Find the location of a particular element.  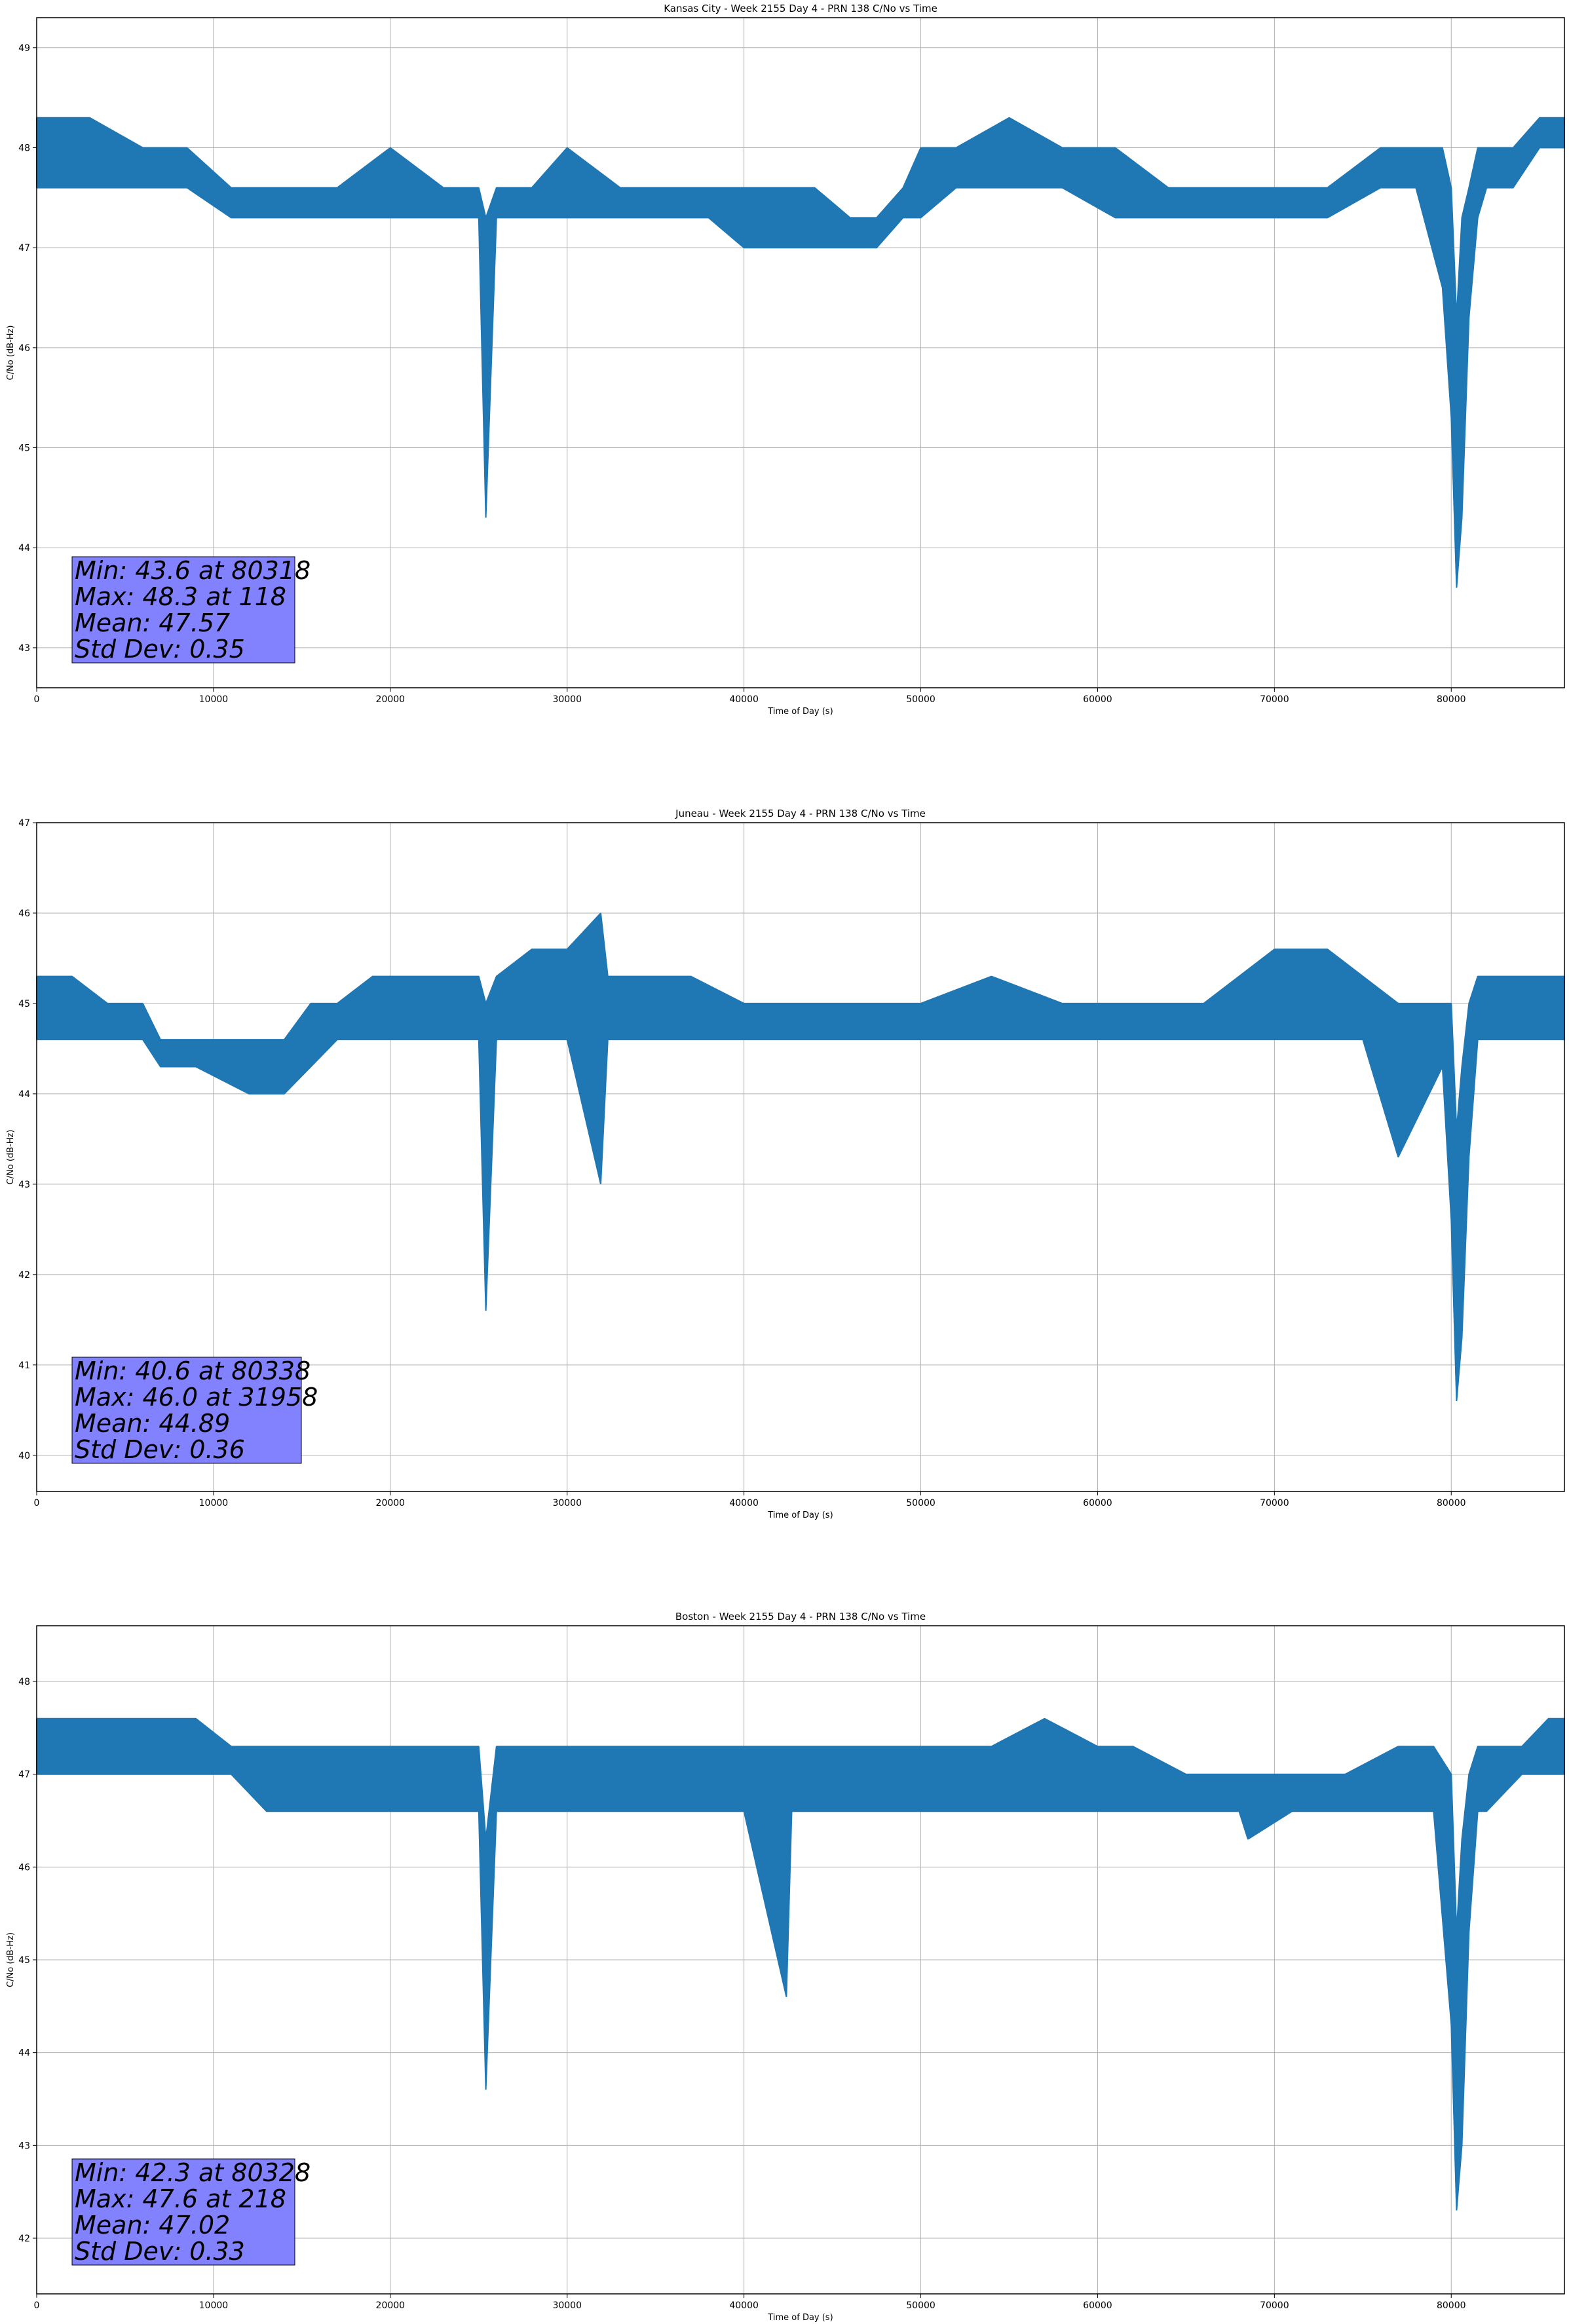

stats-line: Min: 42.3 at 80328 is located at coordinates (193, 2172).